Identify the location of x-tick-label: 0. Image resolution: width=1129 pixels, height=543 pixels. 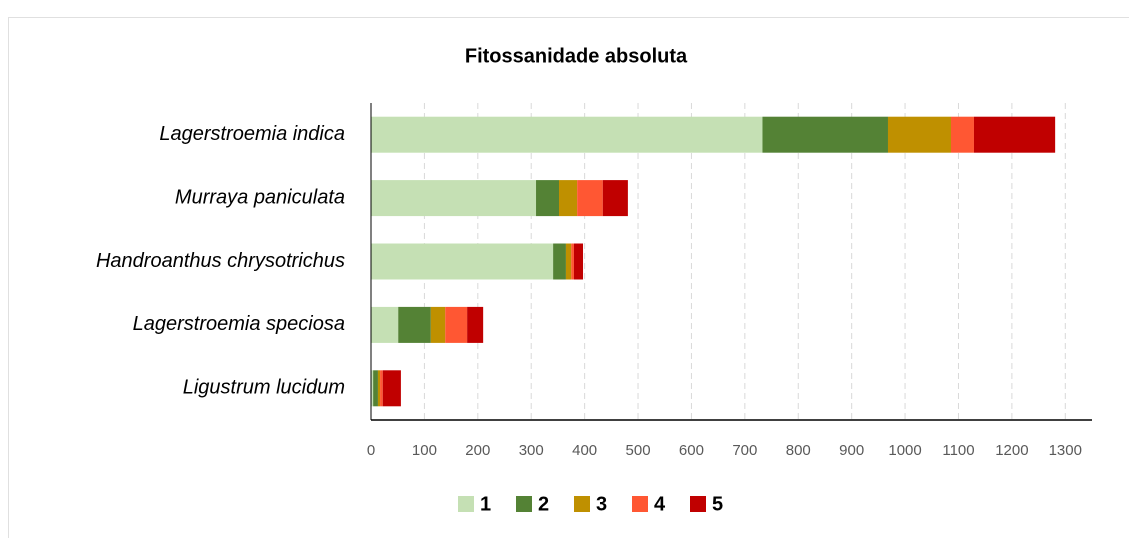
(371, 450).